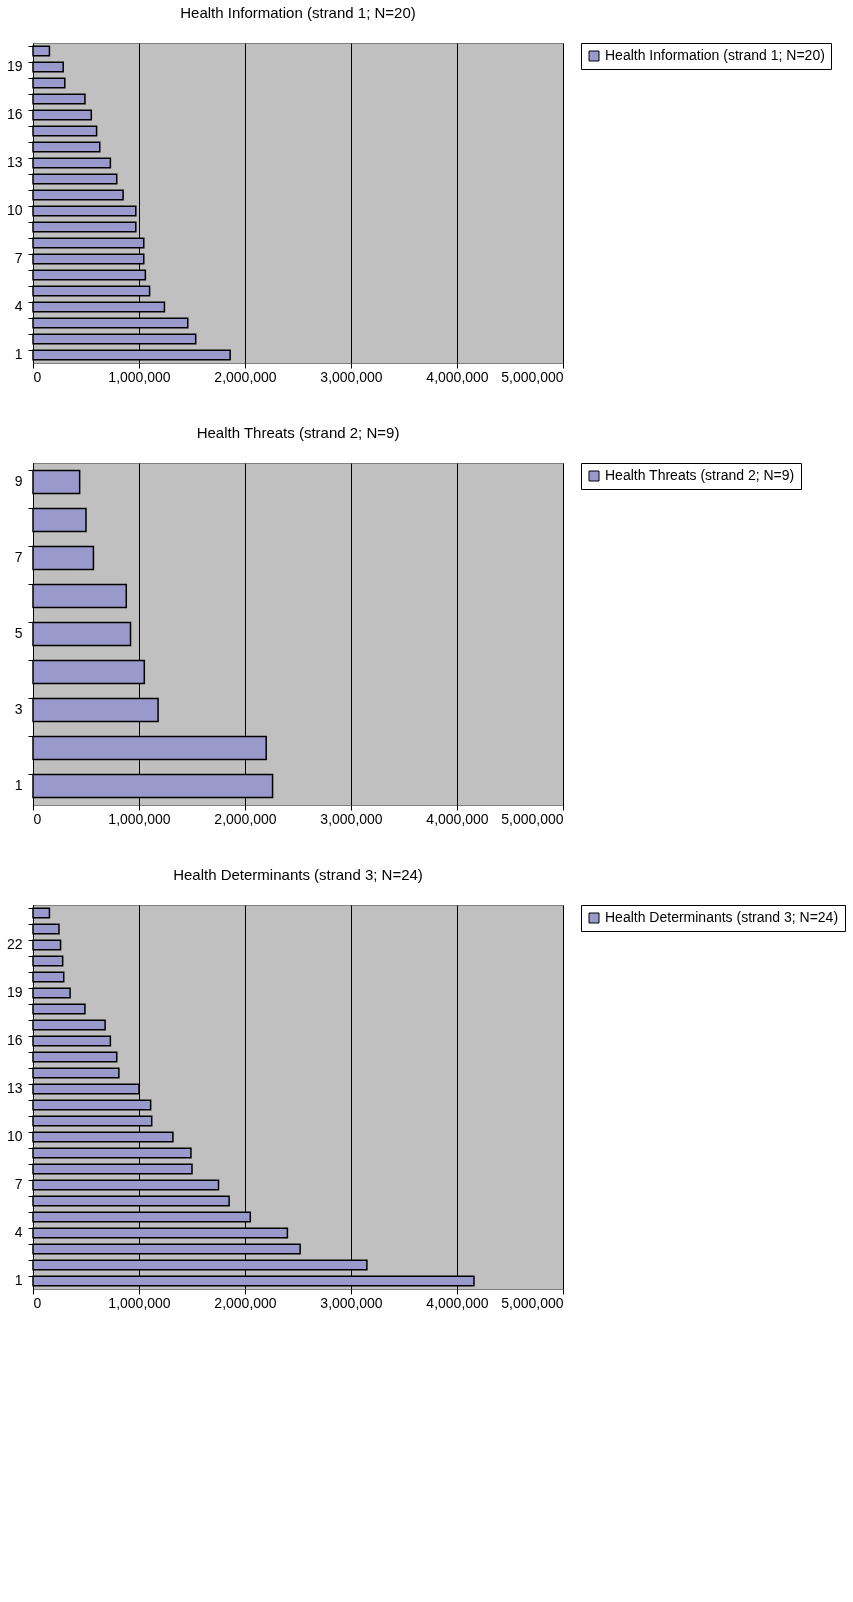  Describe the element at coordinates (715, 55) in the screenshot. I see `legend-label: Health Information (strand 1; N=20)` at that location.